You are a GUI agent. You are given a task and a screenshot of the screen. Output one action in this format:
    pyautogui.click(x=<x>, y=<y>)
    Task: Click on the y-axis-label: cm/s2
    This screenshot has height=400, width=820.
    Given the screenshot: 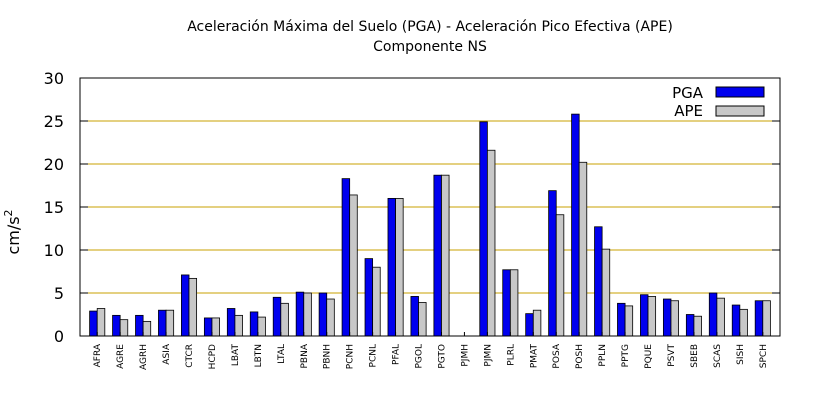 What is the action you would take?
    pyautogui.click(x=12, y=231)
    